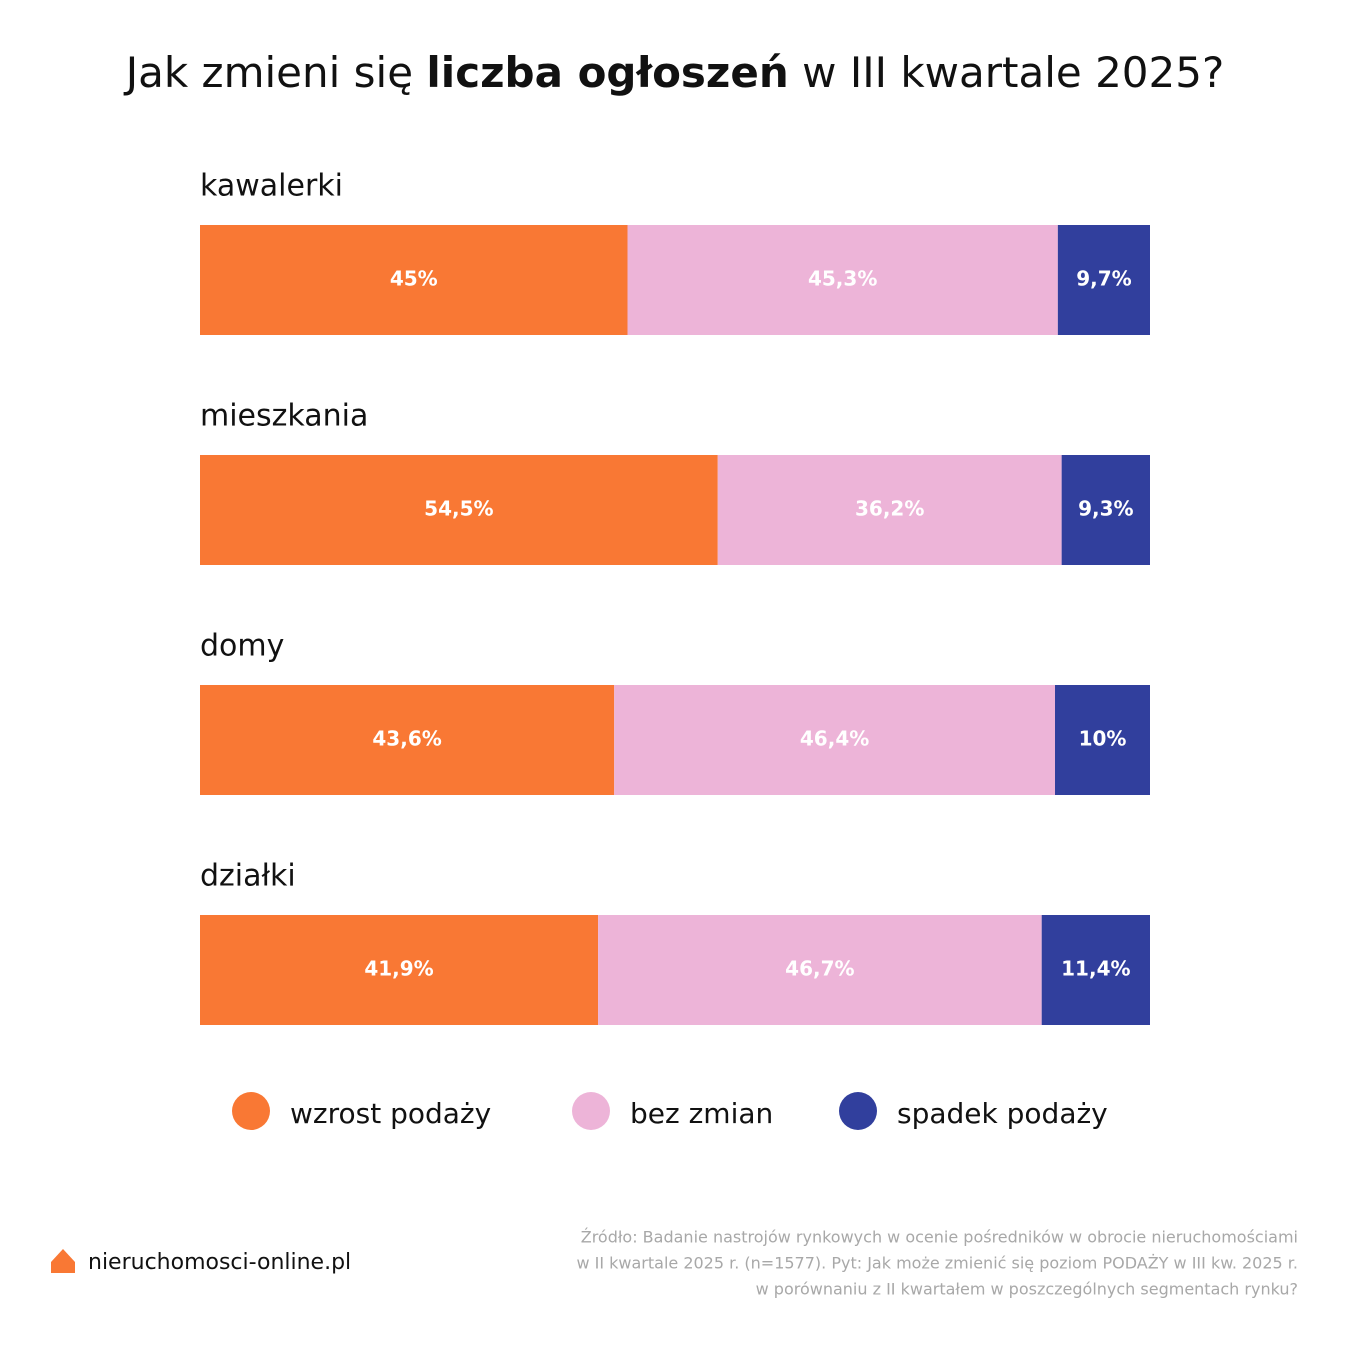 The width and height of the screenshot is (1350, 1350). What do you see at coordinates (284, 416) in the screenshot?
I see `category-label: mieszkania` at bounding box center [284, 416].